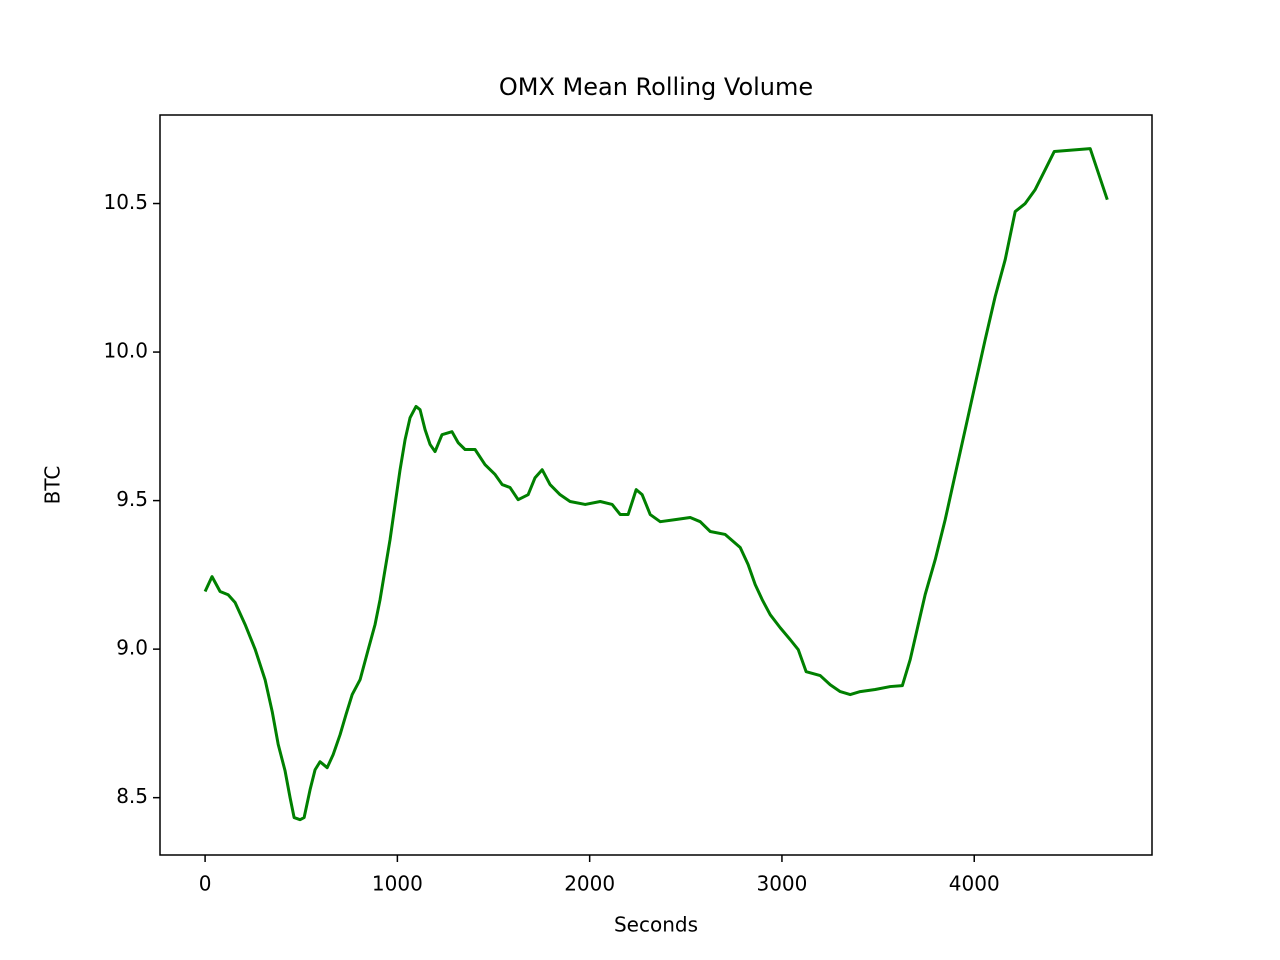  What do you see at coordinates (656, 87) in the screenshot?
I see `chart-title: OMX Mean Rolling Volume` at bounding box center [656, 87].